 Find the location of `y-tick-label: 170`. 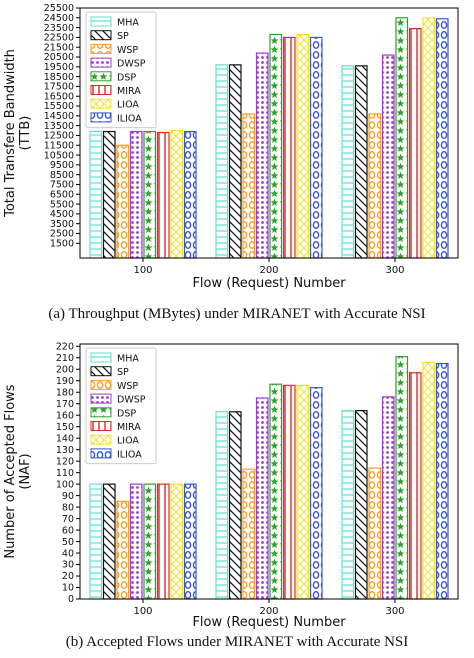

y-tick-label: 170 is located at coordinates (65, 404).